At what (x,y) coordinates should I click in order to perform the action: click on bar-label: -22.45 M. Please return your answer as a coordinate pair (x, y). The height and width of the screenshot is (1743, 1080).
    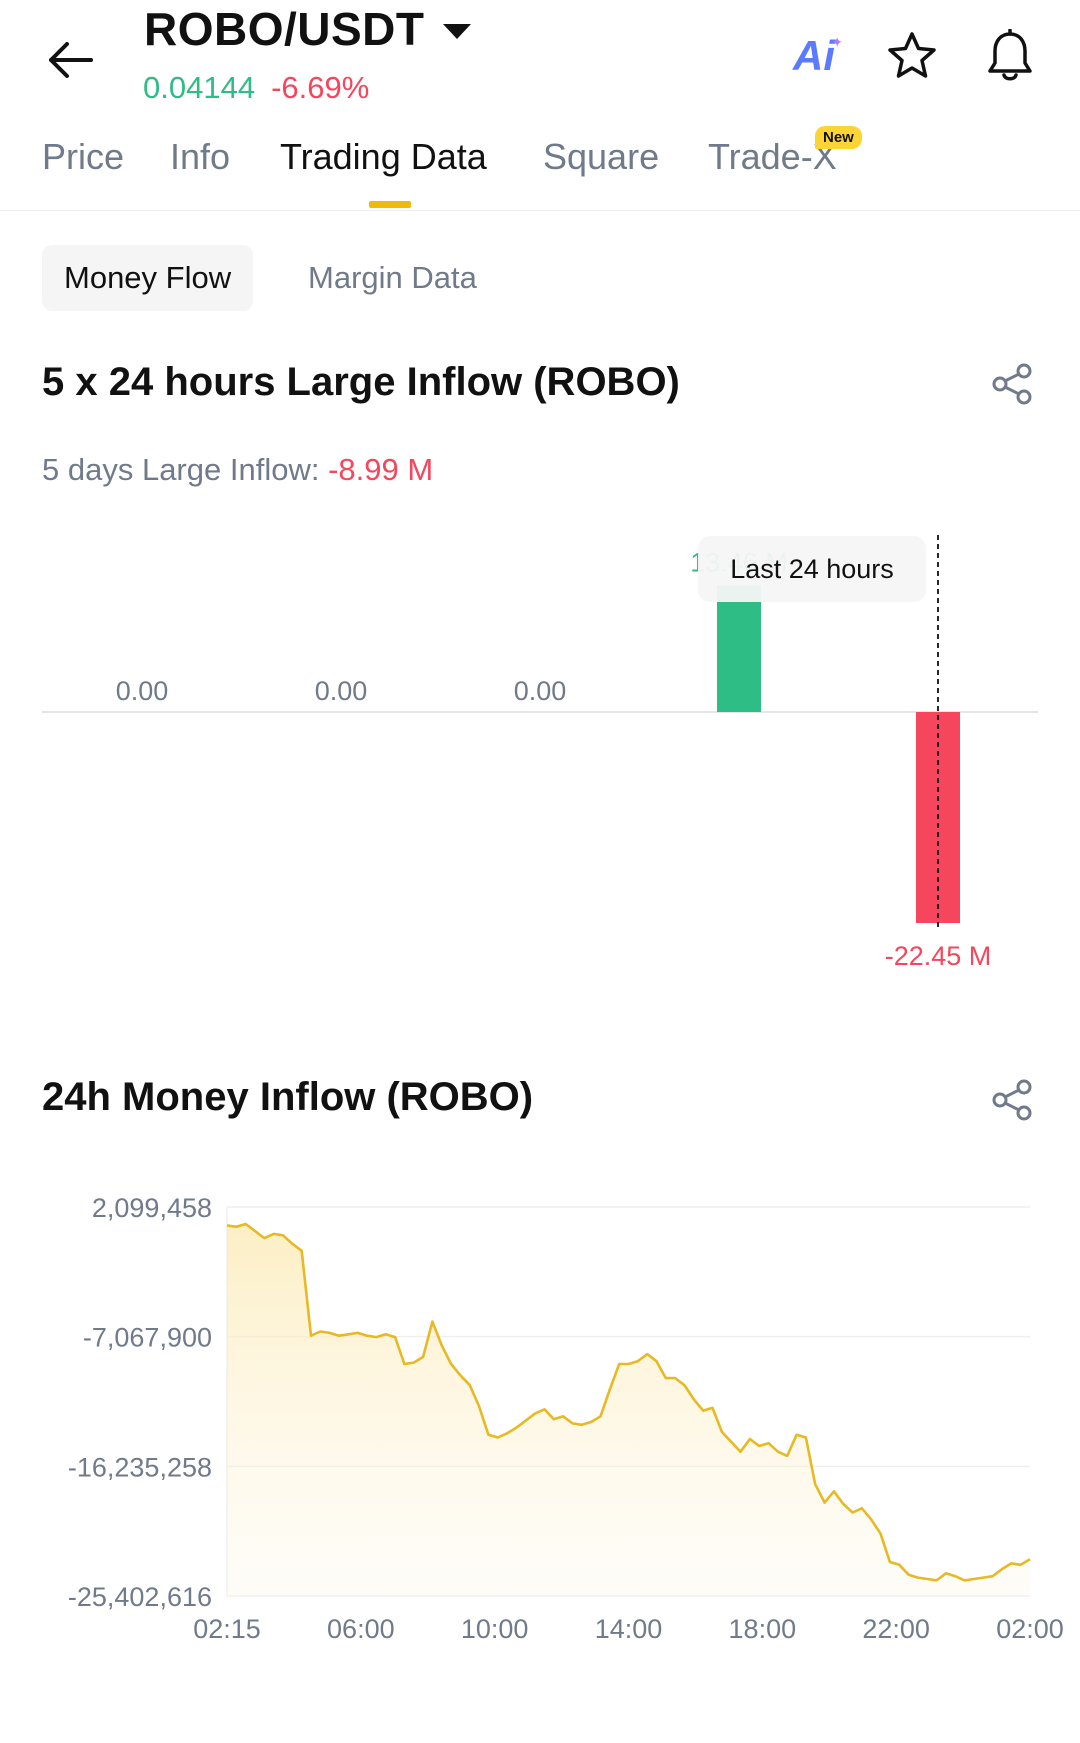
    Looking at the image, I should click on (938, 956).